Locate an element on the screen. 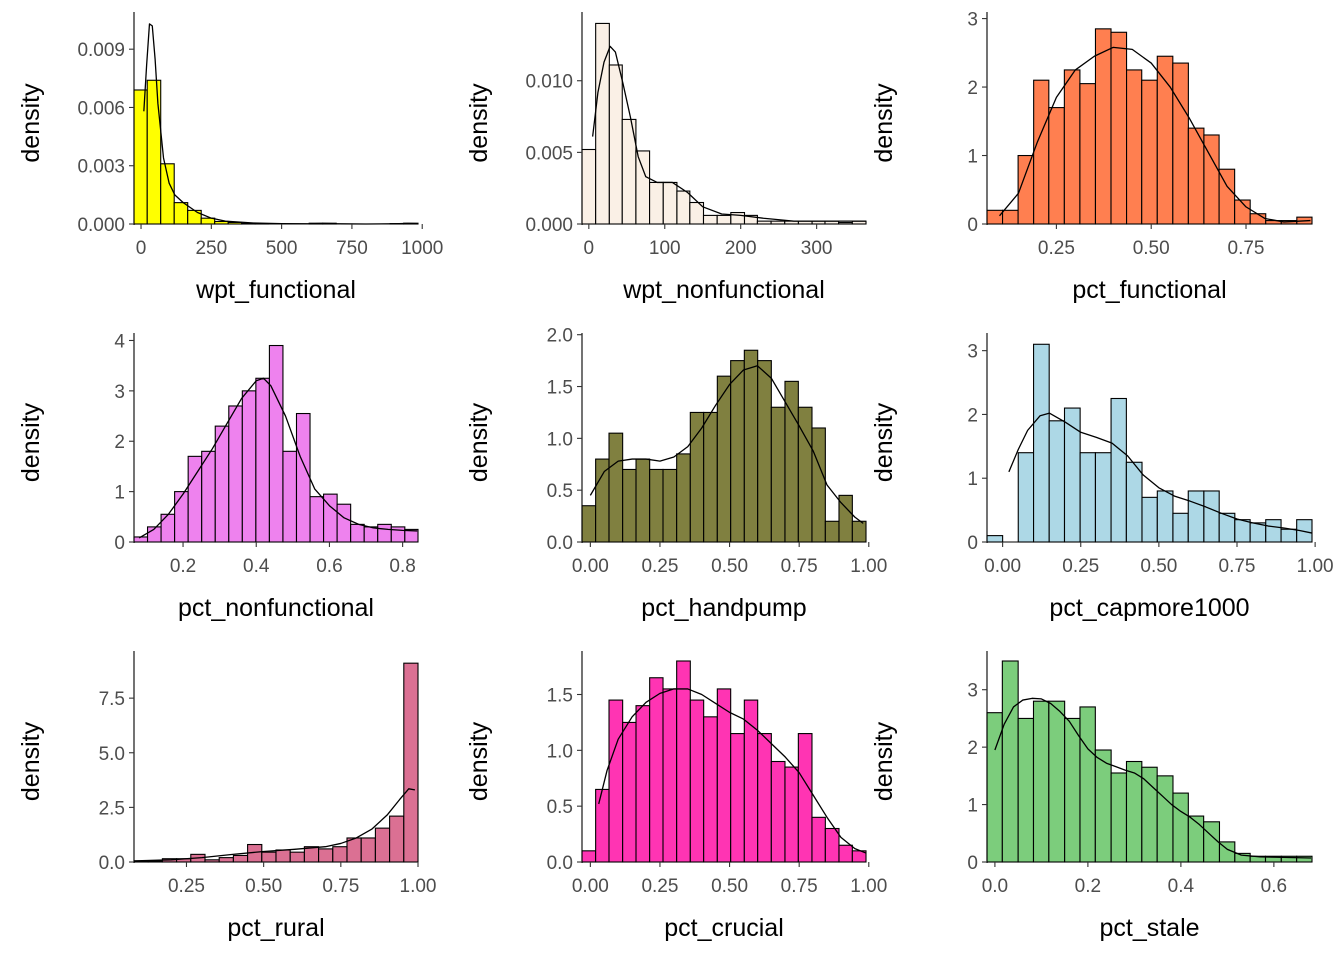  x-tick-label: 300 is located at coordinates (817, 248).